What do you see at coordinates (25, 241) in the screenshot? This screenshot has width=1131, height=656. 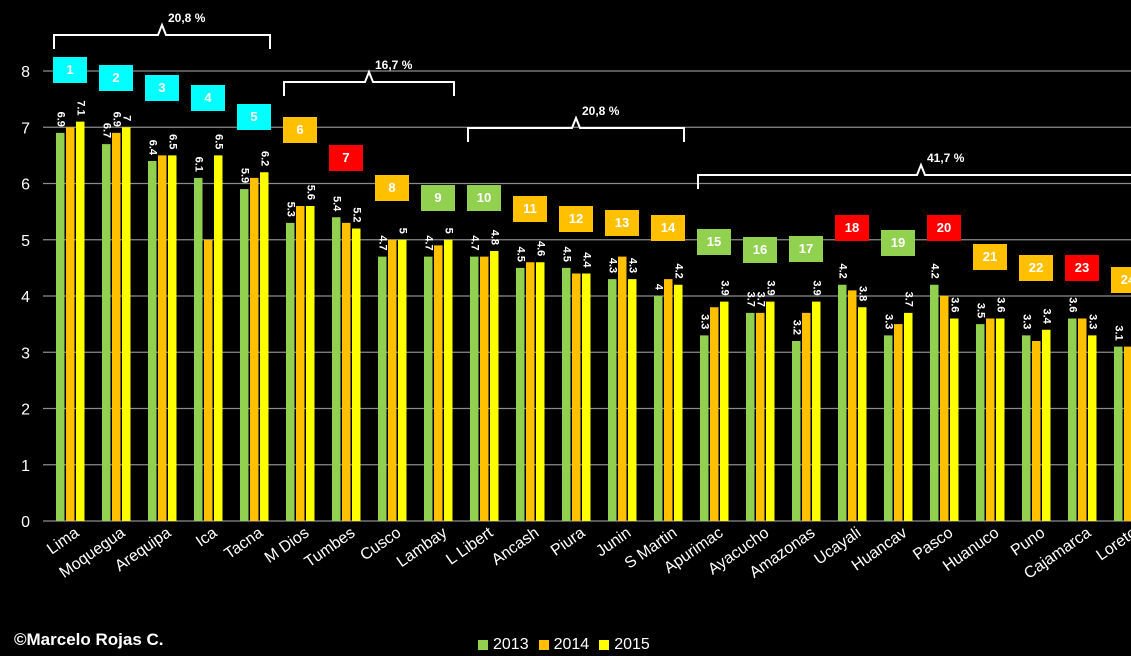 I see `y-tick-5: 5` at bounding box center [25, 241].